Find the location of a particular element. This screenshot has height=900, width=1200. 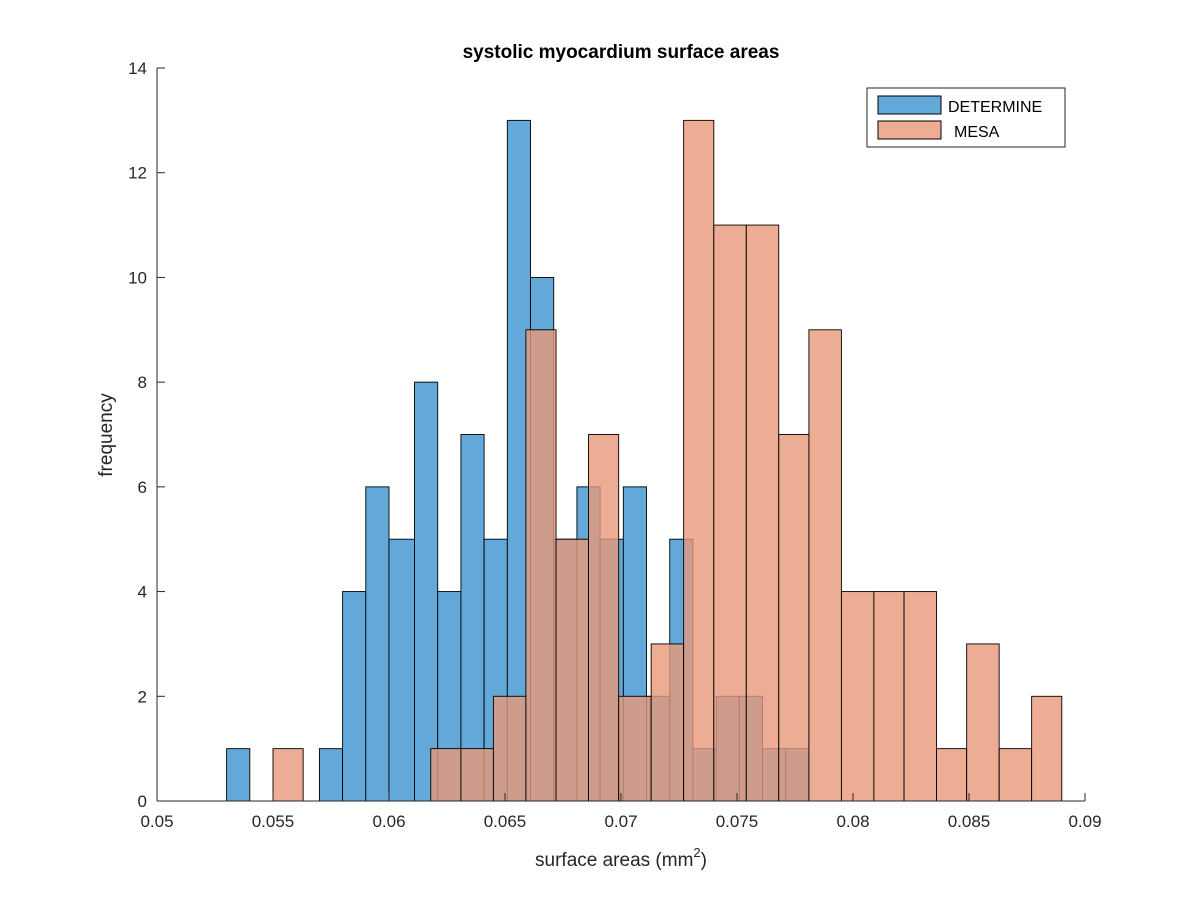

legend-swatch-mesa is located at coordinates (909, 130).